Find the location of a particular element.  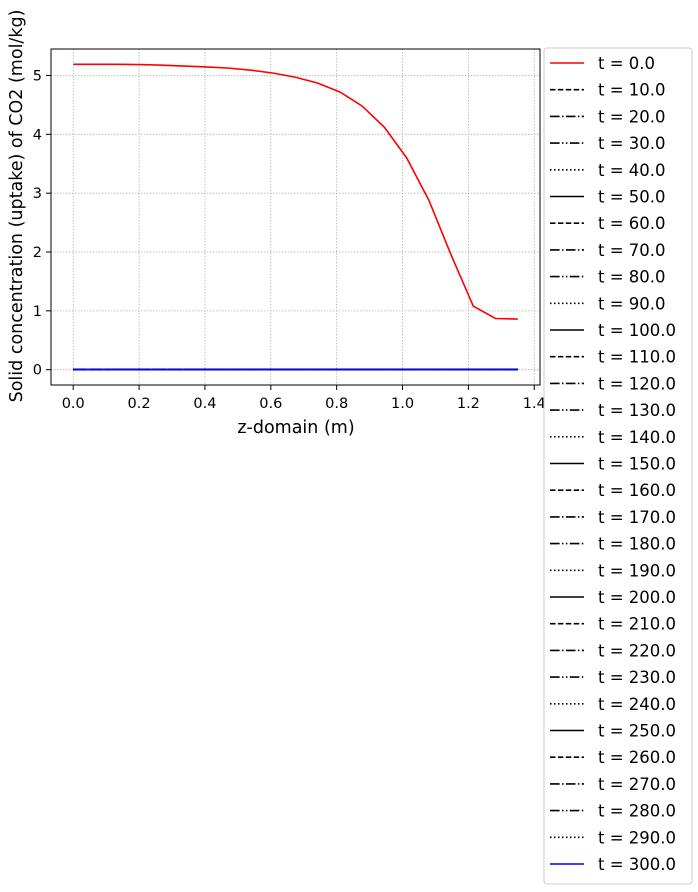

legend-label: t = 210.0 is located at coordinates (637, 624).